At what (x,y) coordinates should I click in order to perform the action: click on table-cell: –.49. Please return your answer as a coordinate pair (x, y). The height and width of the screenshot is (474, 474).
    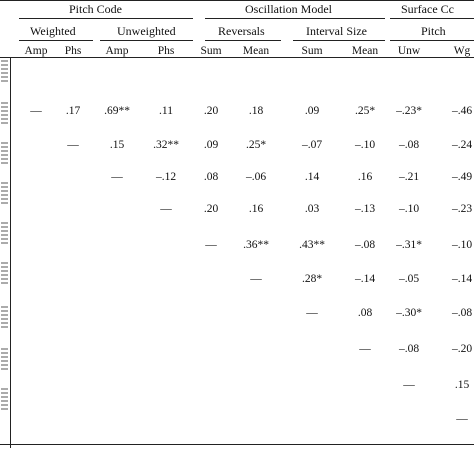
    Looking at the image, I should click on (462, 177).